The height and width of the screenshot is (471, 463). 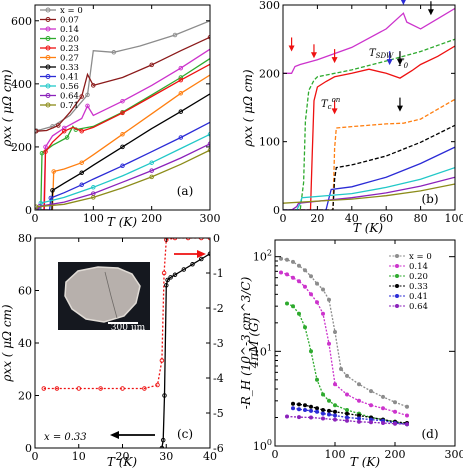 I want to click on panel-a-series-10-point, so click(x=37, y=207).